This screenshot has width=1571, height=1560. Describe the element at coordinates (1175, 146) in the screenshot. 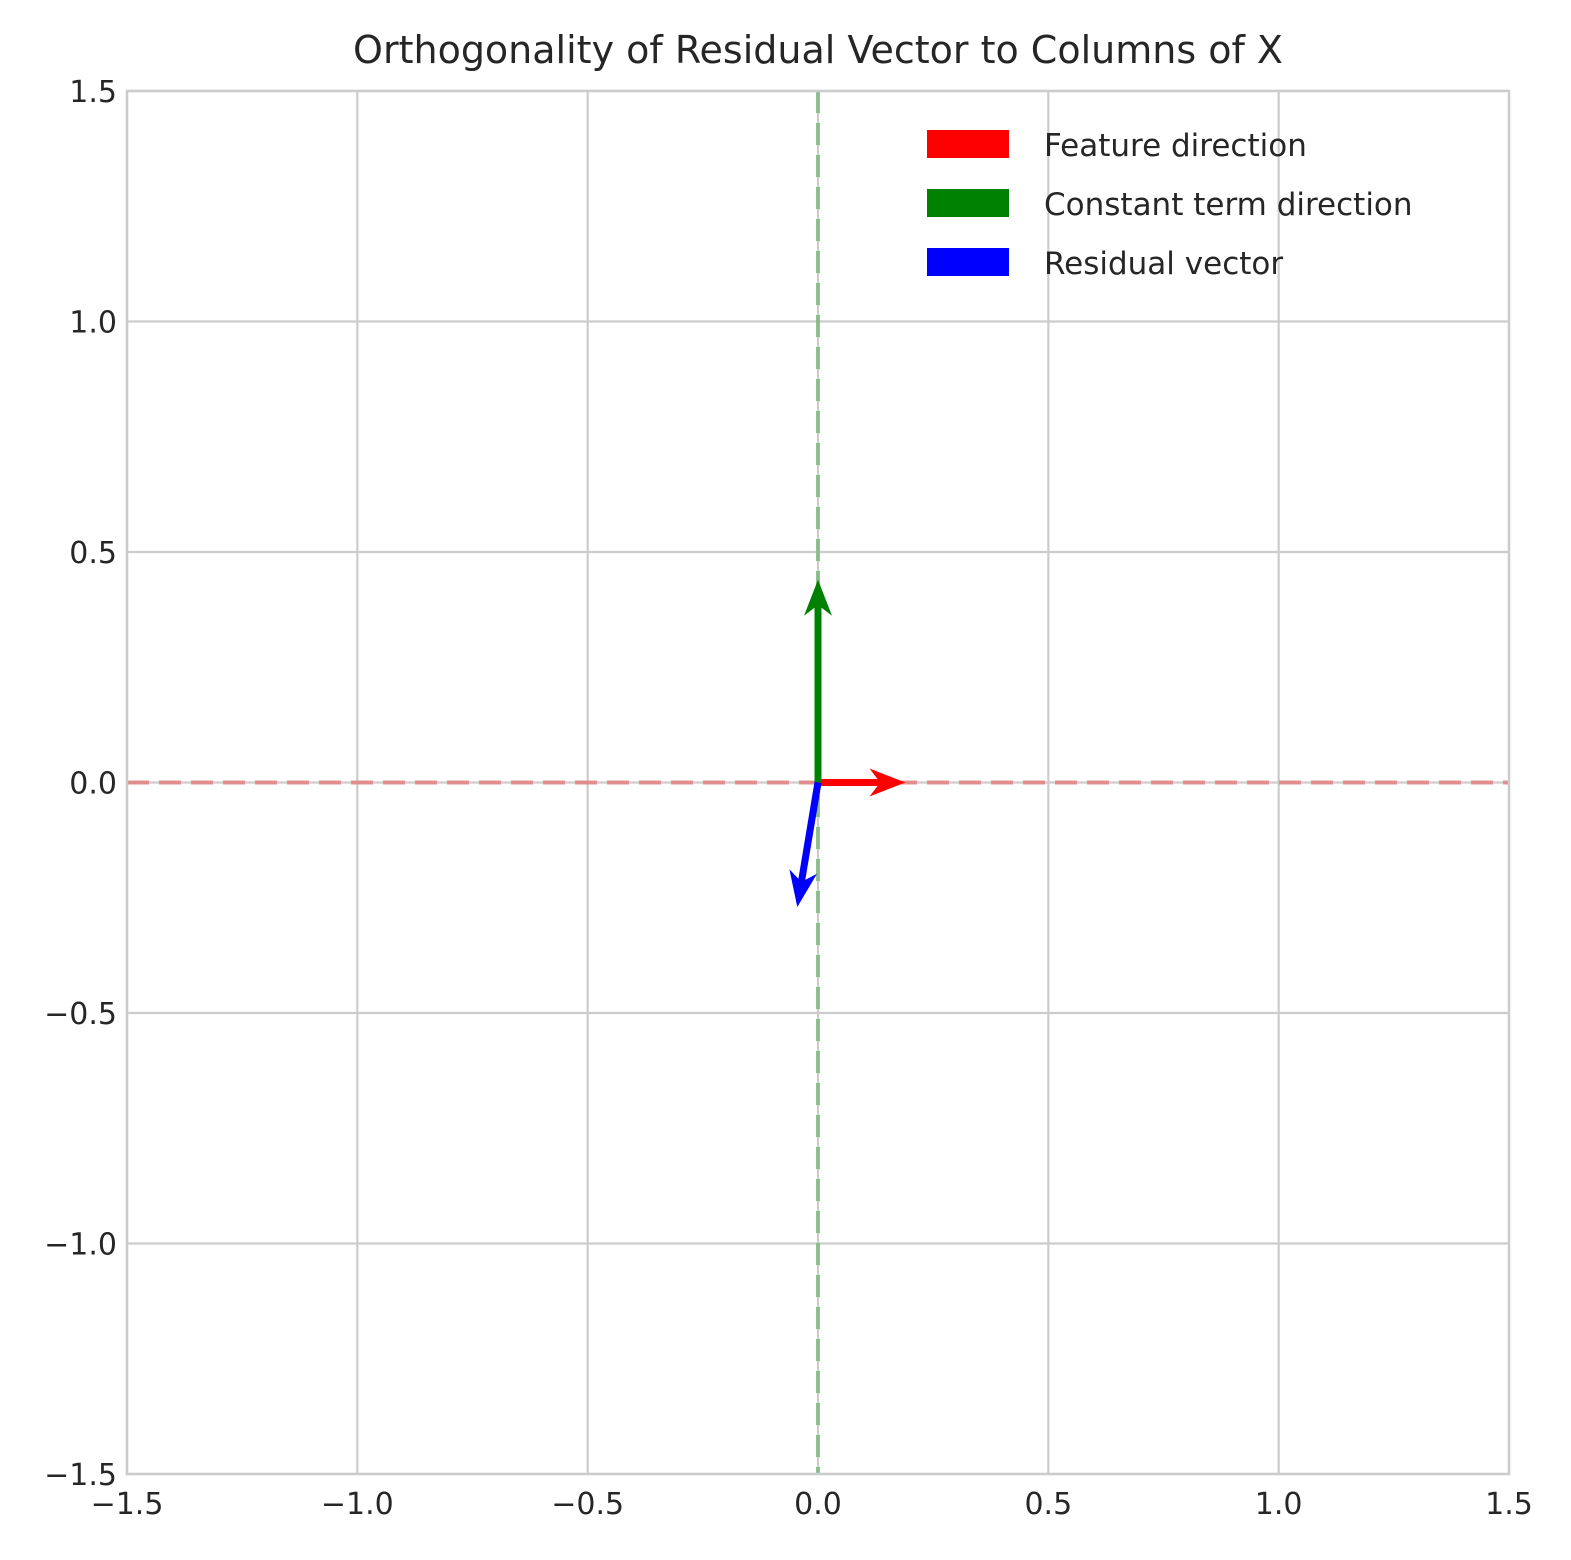

I see `legend-label: Feature direction` at that location.